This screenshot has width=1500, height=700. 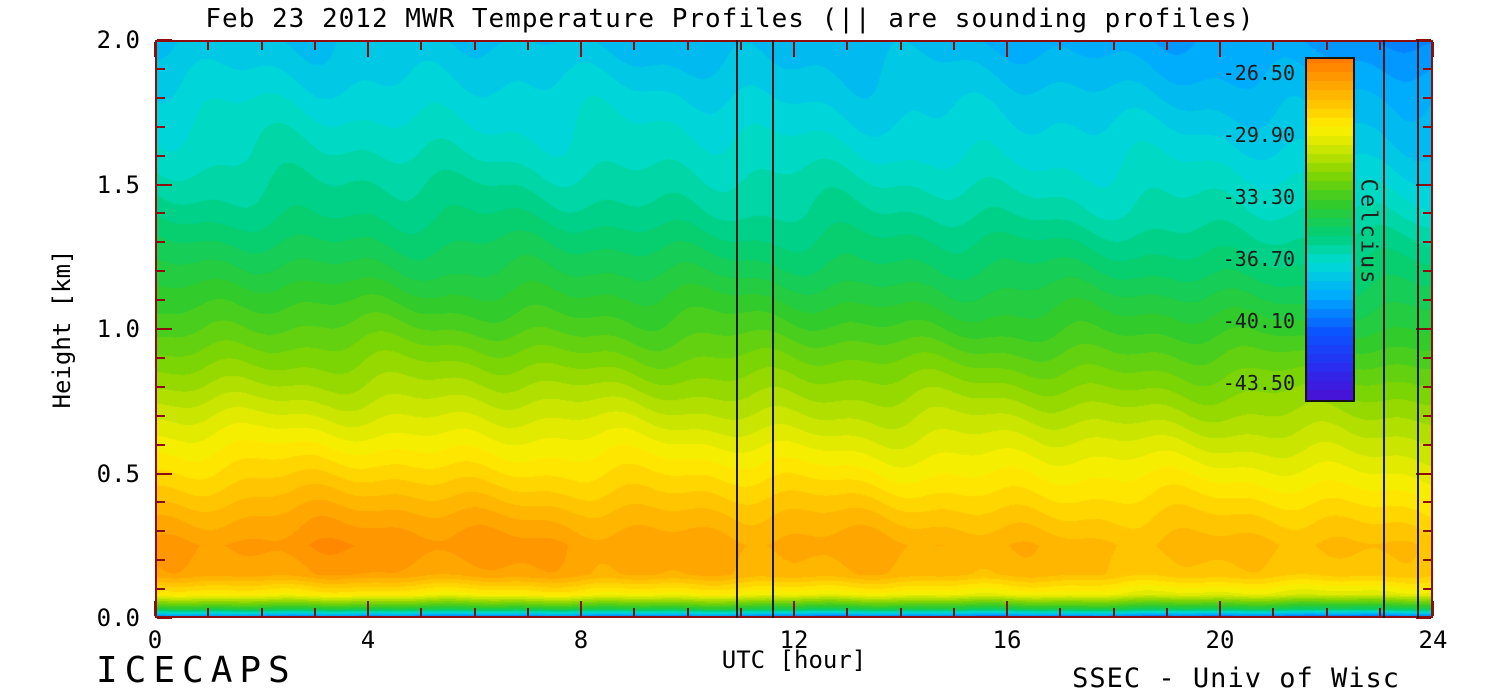 What do you see at coordinates (581, 640) in the screenshot?
I see `x-tick-label: 8` at bounding box center [581, 640].